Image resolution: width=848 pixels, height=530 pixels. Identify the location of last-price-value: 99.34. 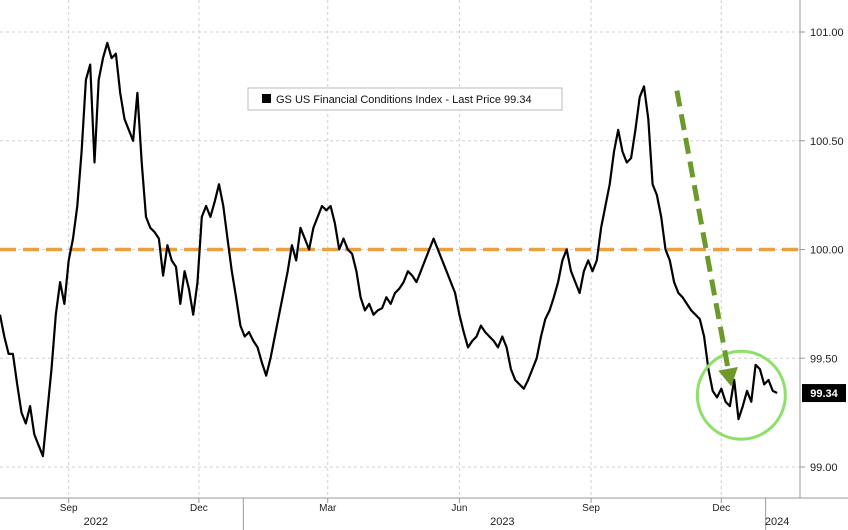
(824, 394).